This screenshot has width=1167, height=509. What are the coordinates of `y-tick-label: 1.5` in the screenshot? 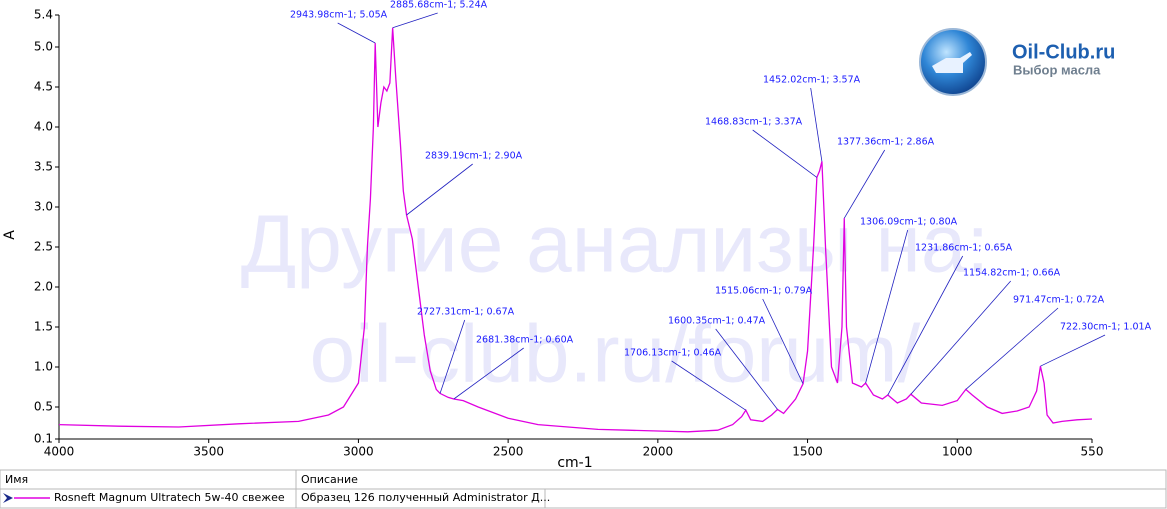 It's located at (43, 327).